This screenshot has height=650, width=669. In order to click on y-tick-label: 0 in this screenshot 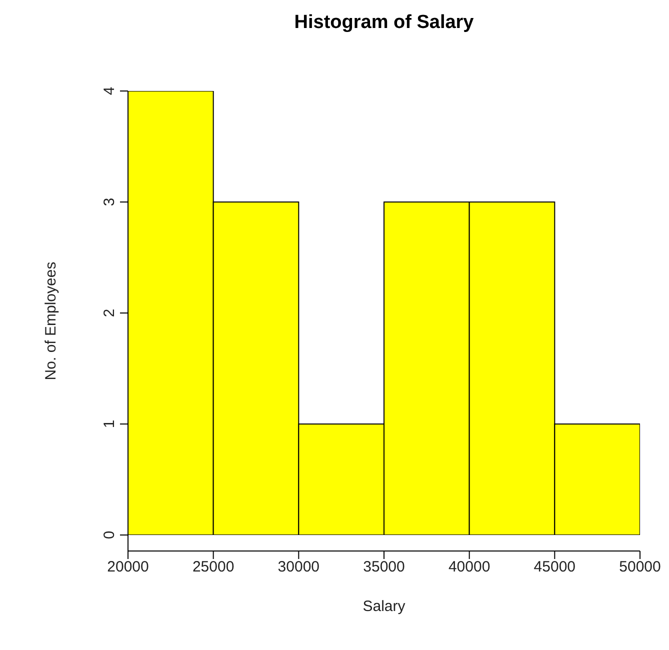, I will do `click(109, 535)`.